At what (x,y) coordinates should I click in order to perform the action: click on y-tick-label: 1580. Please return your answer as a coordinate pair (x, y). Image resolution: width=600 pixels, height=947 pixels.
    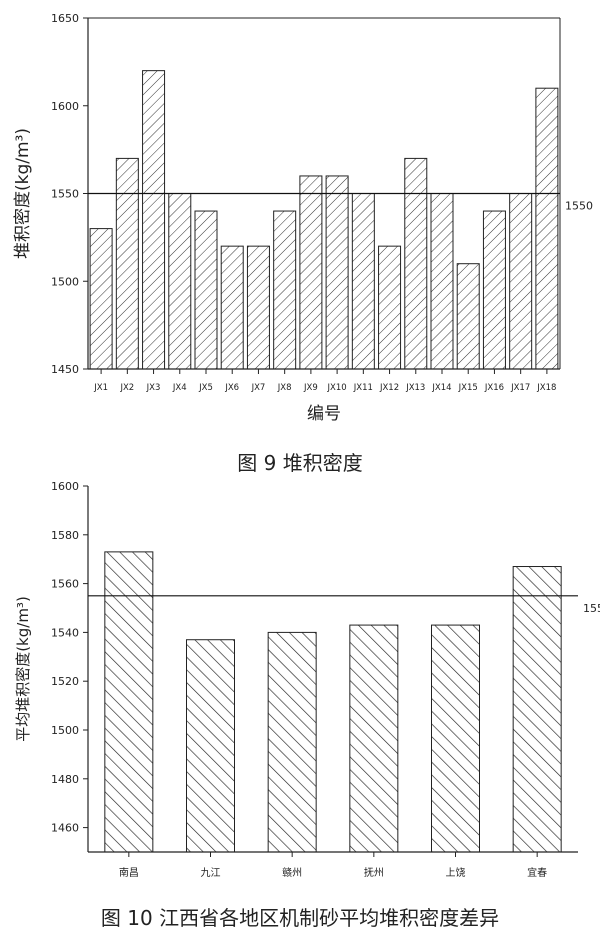
    Looking at the image, I should click on (65, 535).